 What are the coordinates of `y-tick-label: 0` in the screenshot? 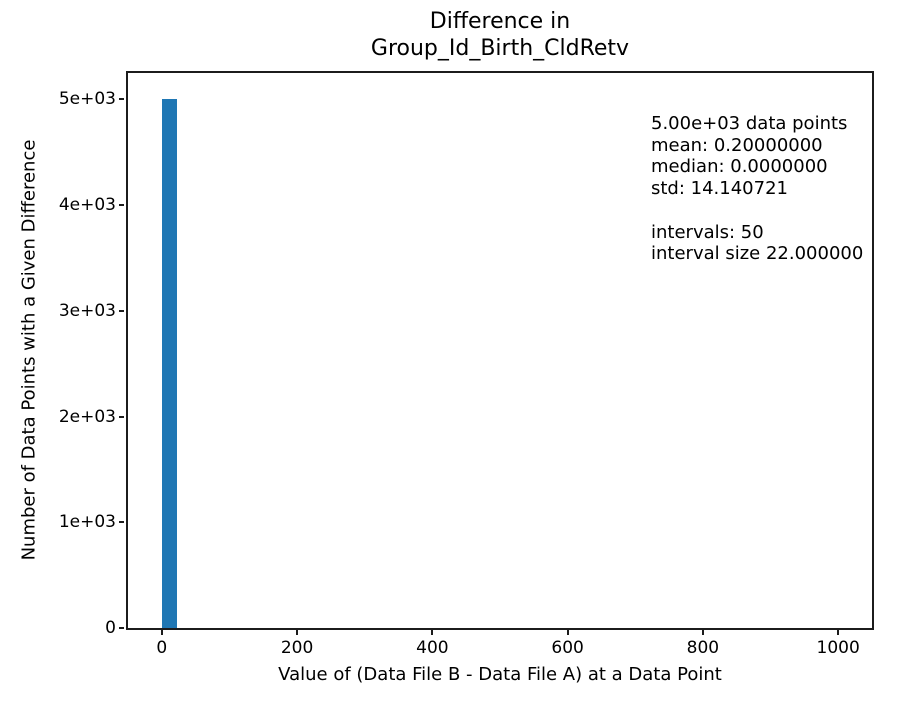 It's located at (110, 628).